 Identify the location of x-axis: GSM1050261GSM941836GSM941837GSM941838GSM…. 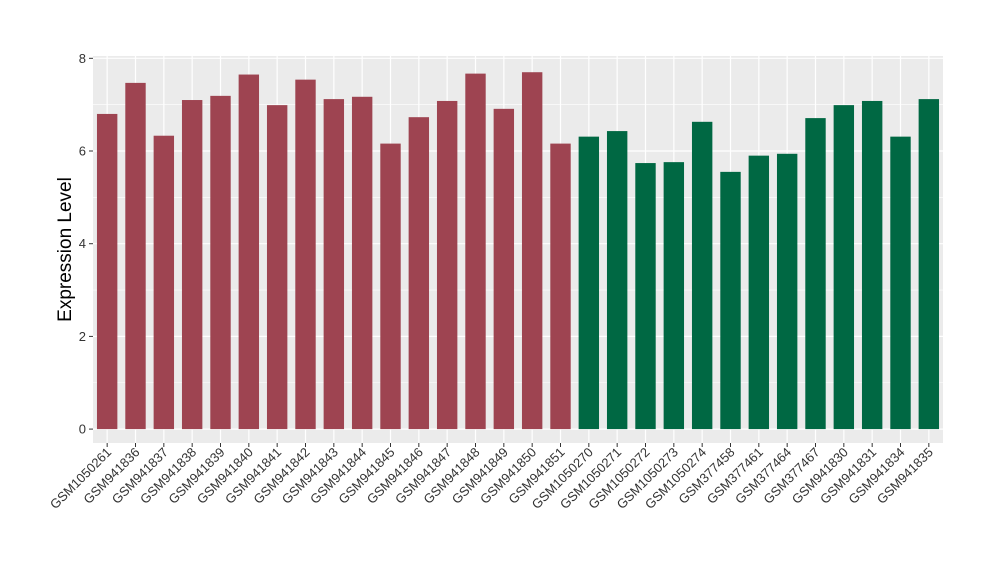
(491, 477).